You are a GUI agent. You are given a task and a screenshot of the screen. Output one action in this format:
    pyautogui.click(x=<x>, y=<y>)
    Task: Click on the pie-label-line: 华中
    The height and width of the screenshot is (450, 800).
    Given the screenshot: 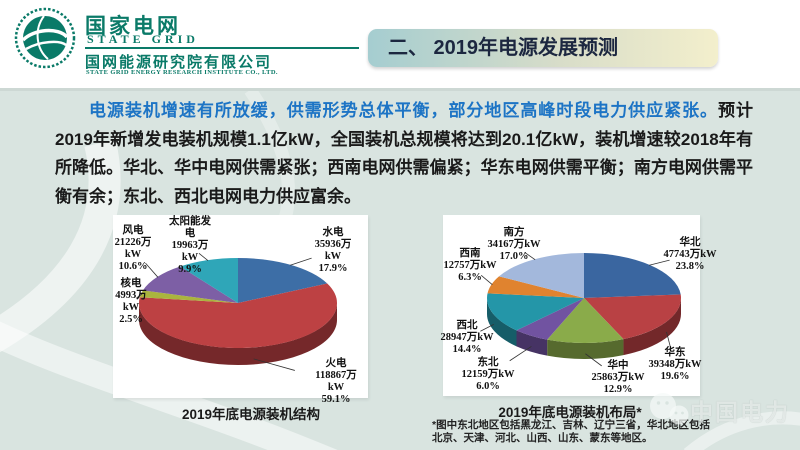 What is the action you would take?
    pyautogui.click(x=618, y=365)
    